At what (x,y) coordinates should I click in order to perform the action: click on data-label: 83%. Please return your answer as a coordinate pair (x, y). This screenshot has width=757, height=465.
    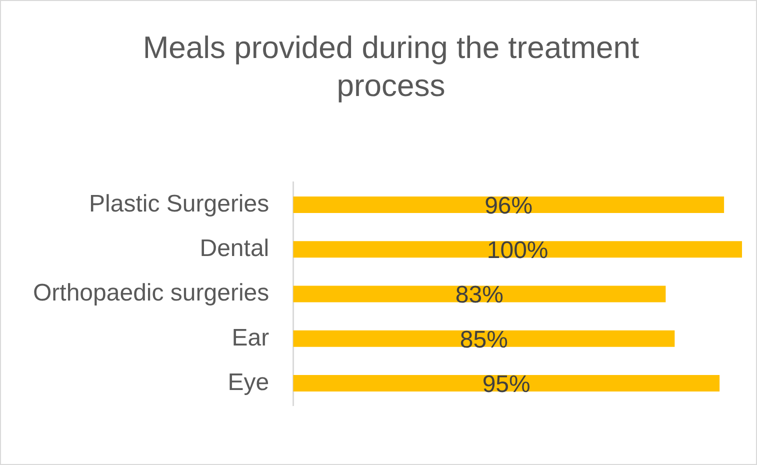
    Looking at the image, I should click on (479, 295).